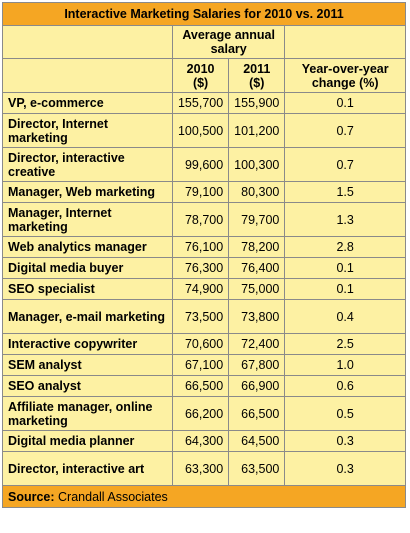  I want to click on value-2010: 100,500, so click(200, 130).